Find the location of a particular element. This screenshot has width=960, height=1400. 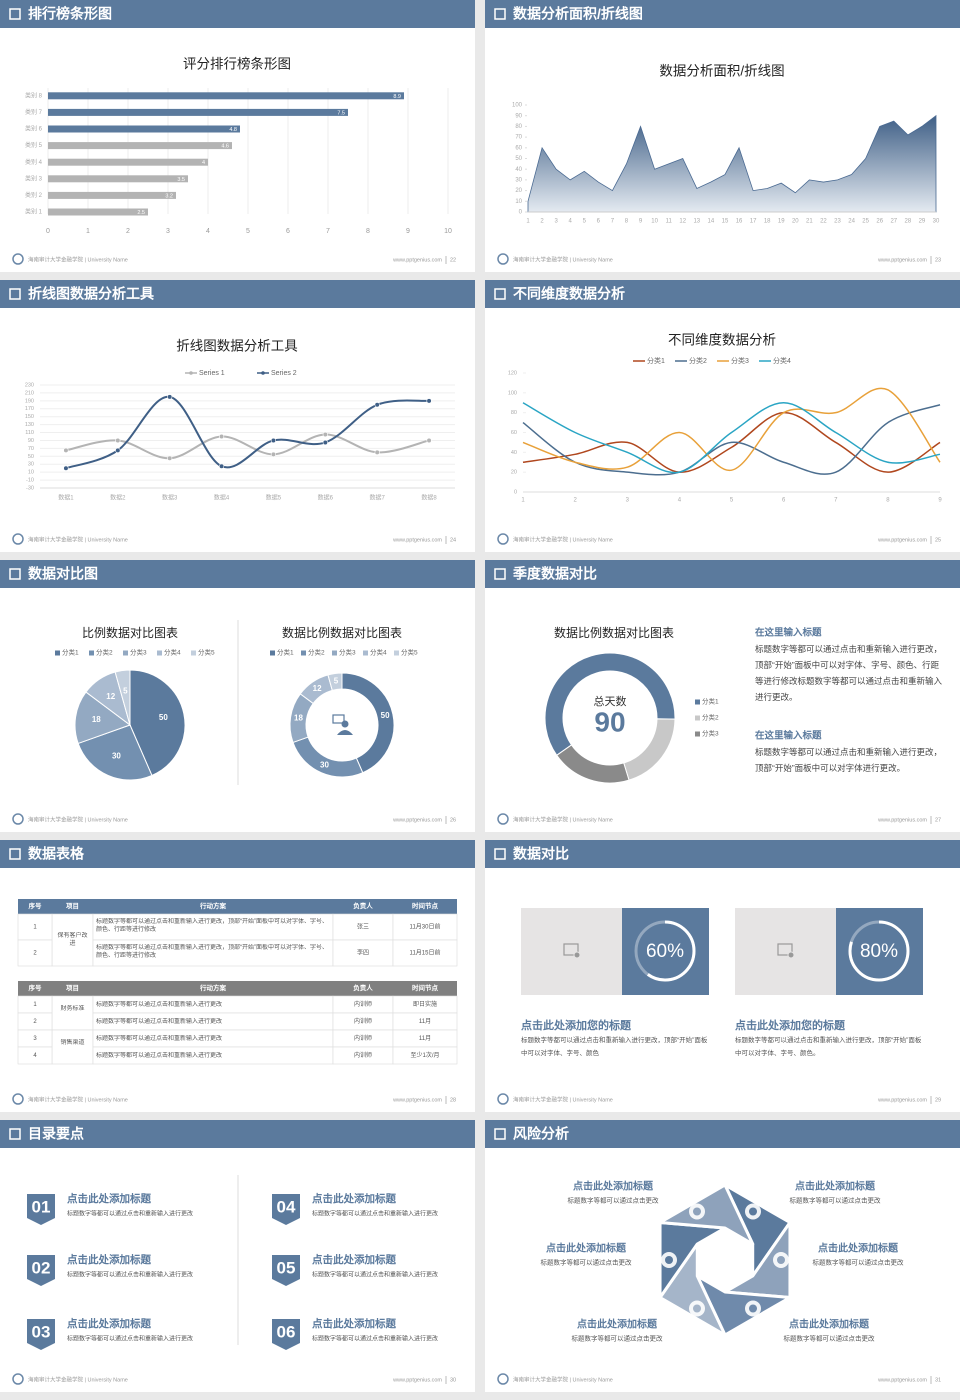

cell-owner: 内训师 is located at coordinates (363, 1004).